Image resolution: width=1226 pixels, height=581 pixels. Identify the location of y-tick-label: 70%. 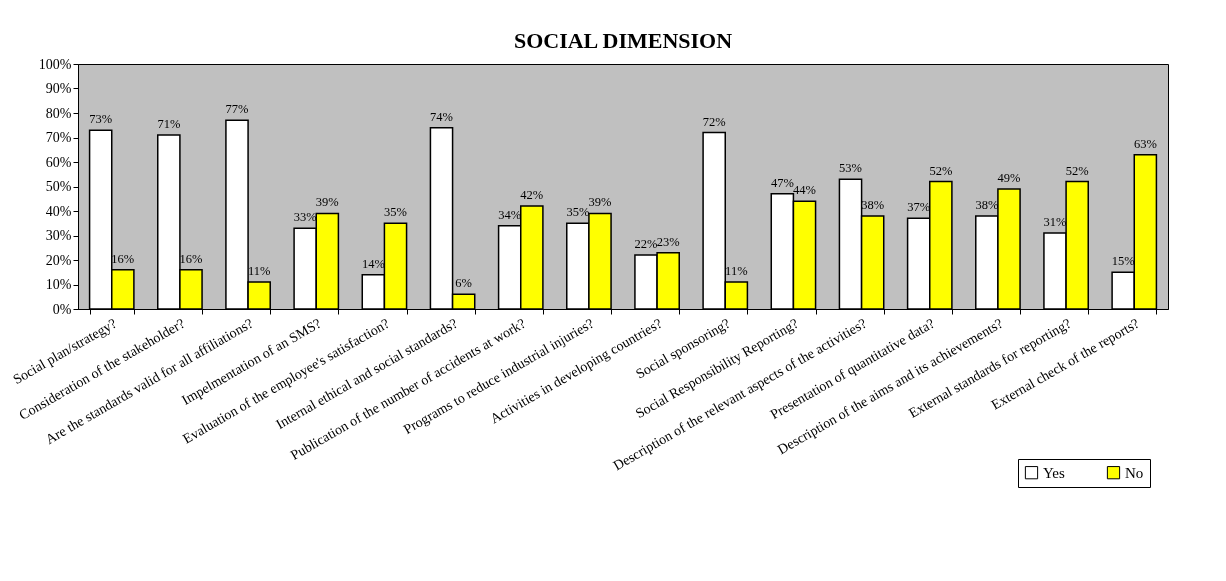
(58, 137).